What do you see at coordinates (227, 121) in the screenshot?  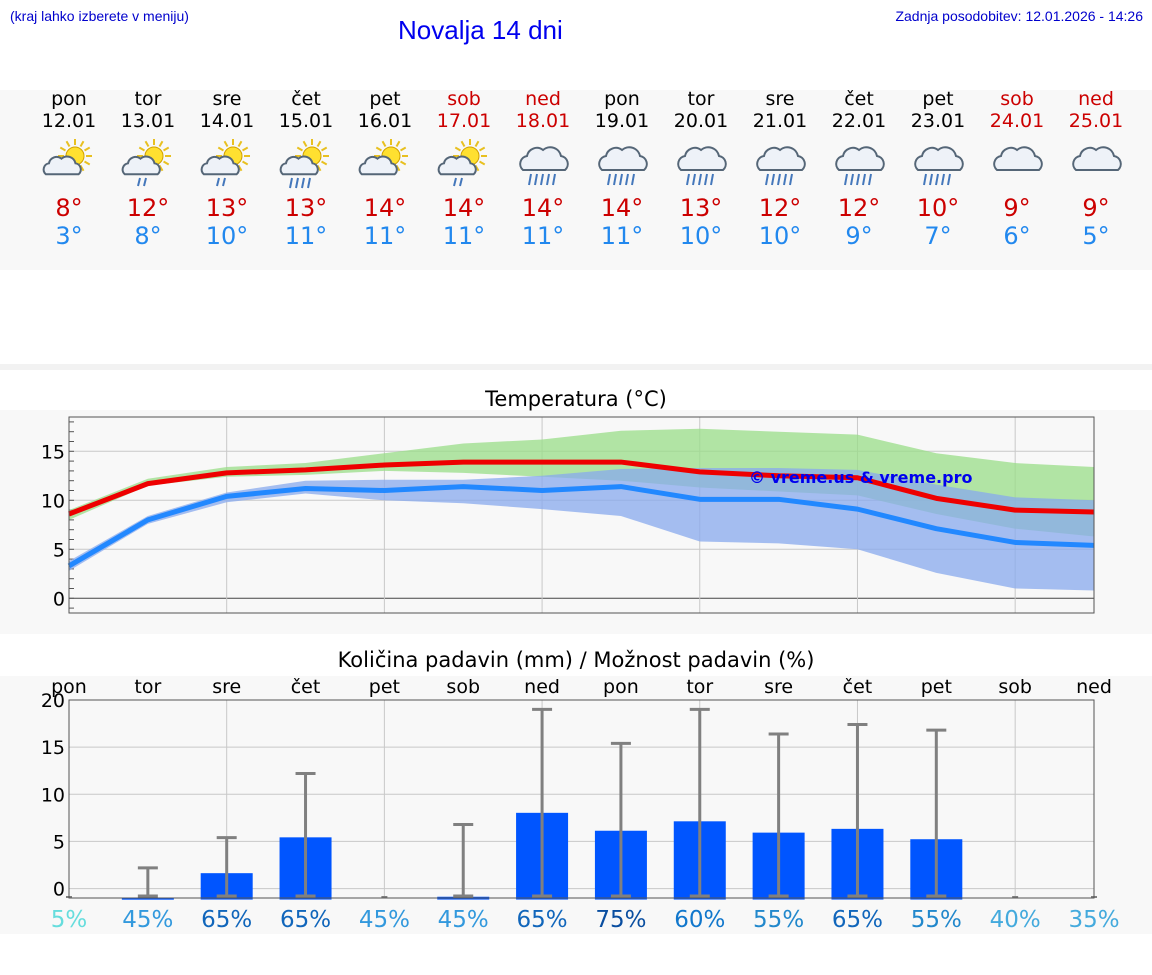 I see `day-date: 14.01` at bounding box center [227, 121].